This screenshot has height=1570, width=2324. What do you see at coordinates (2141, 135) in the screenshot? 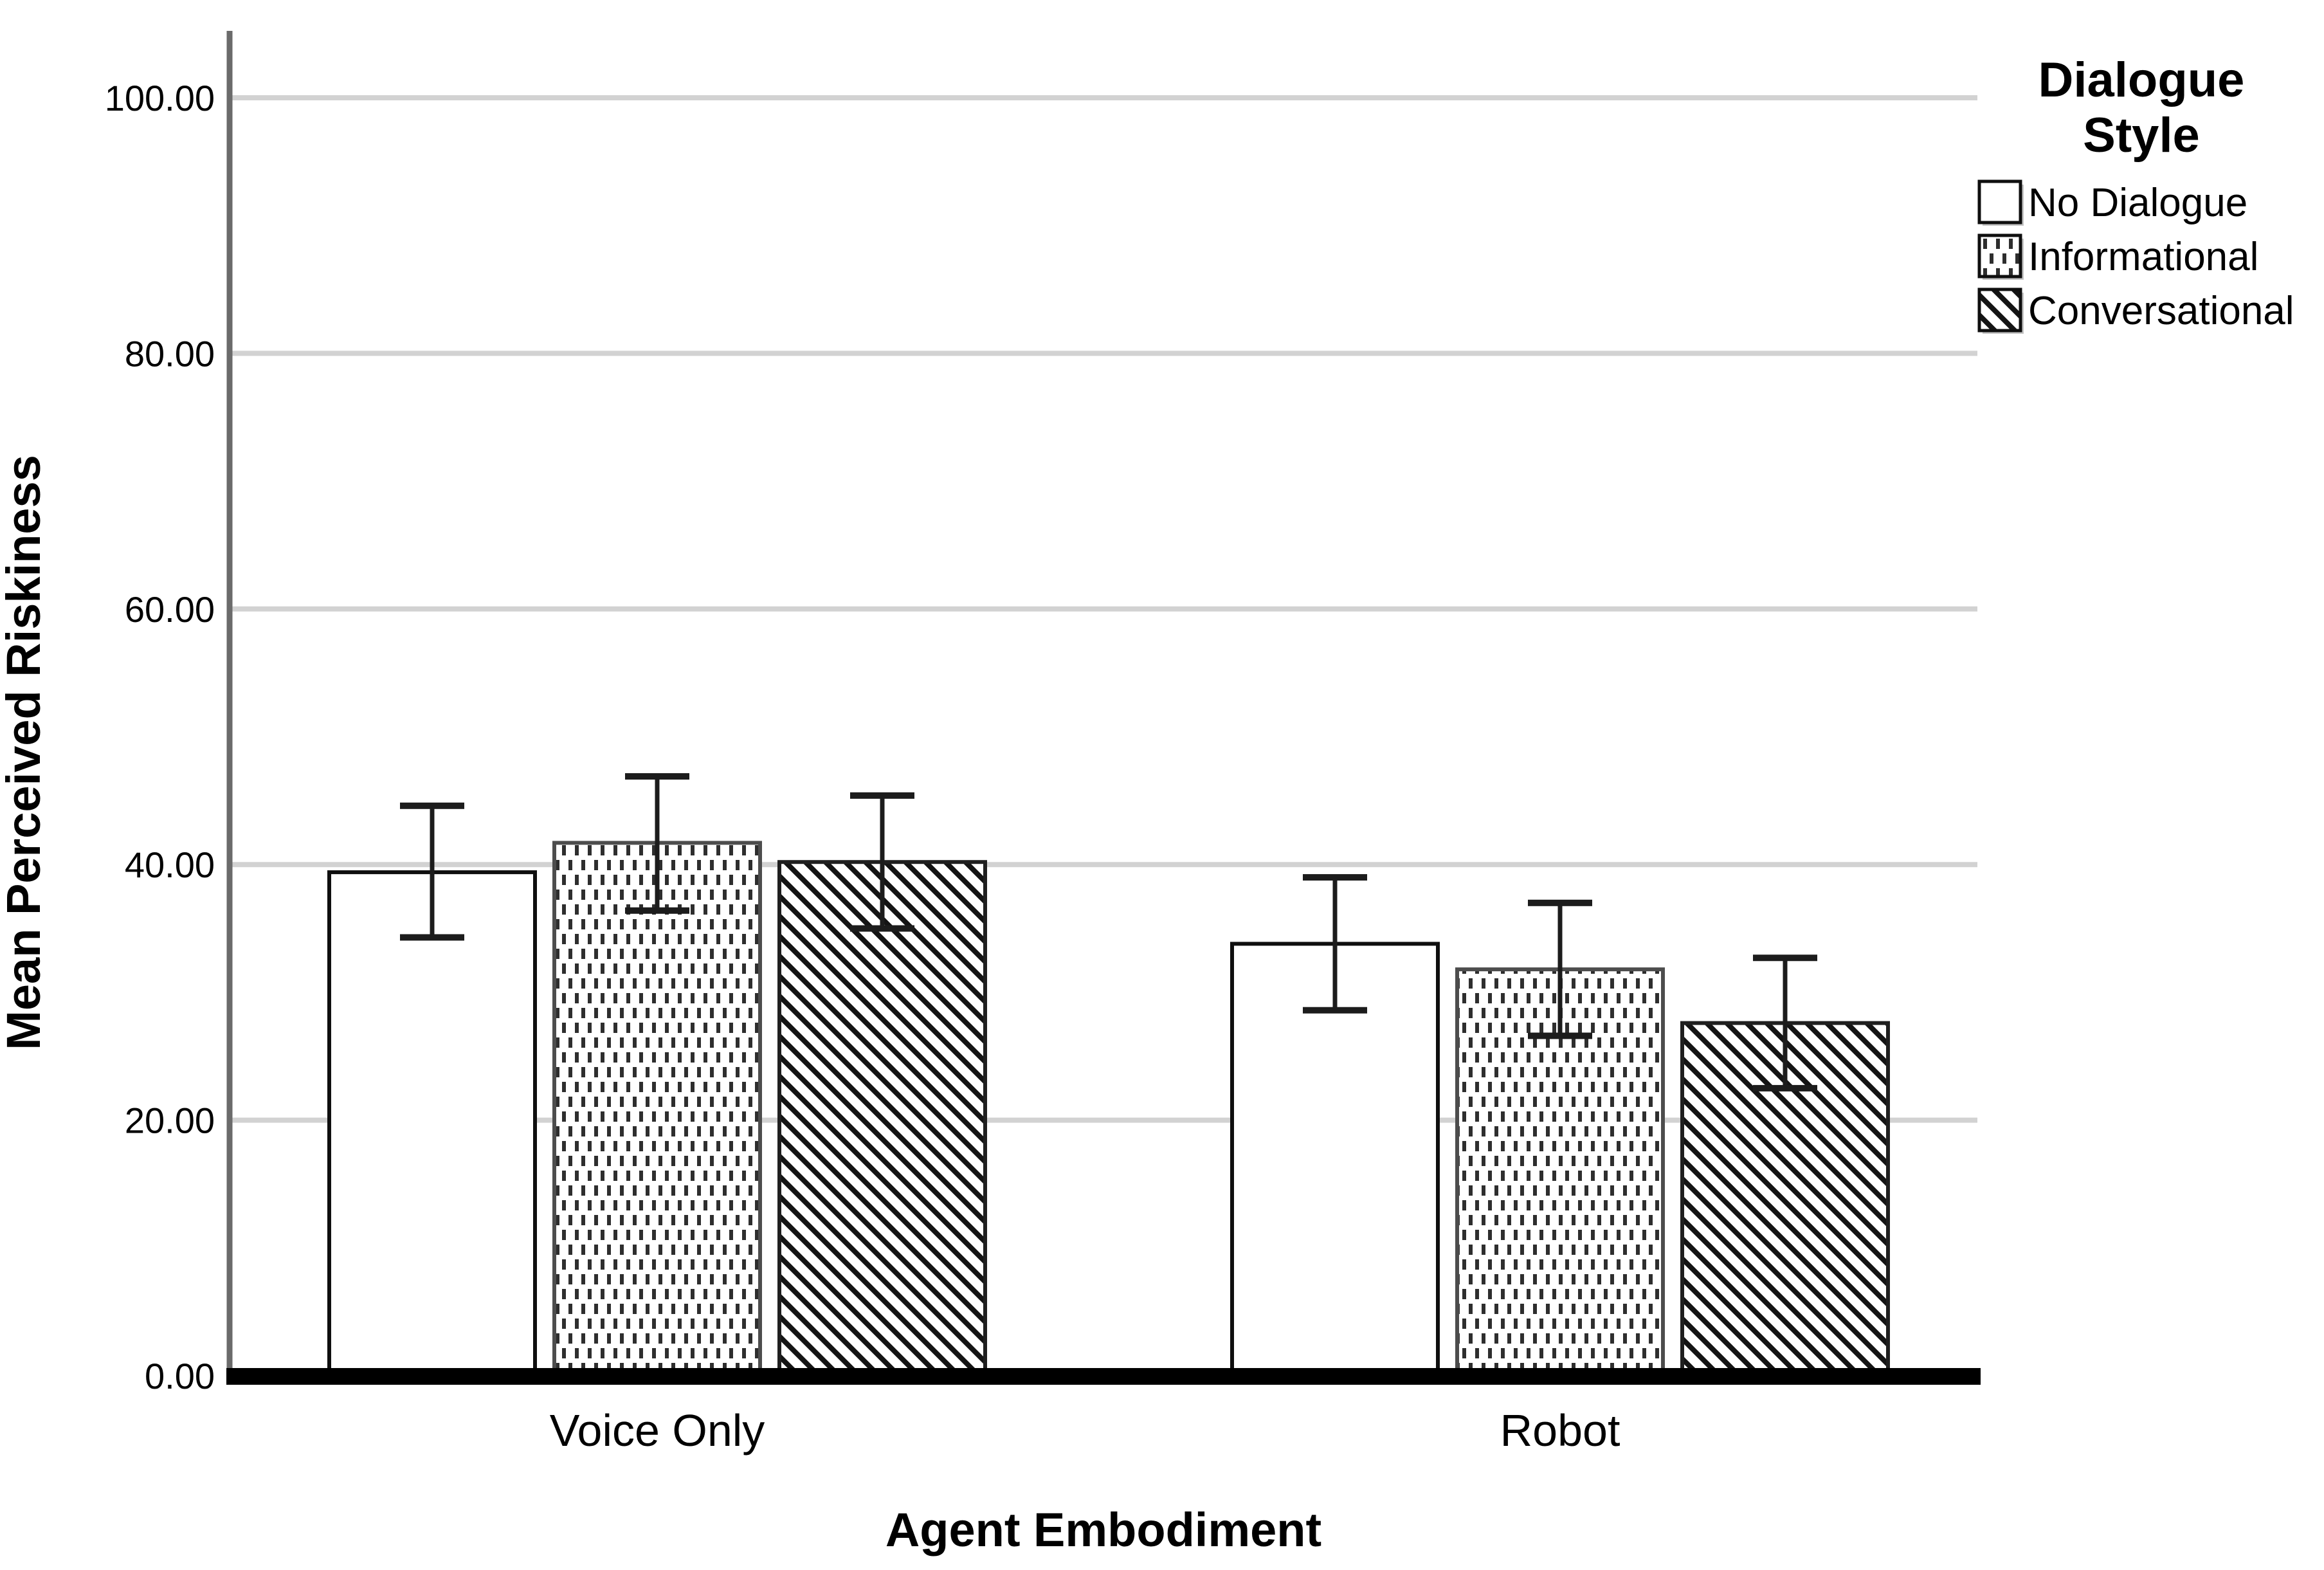
I see `legend-title-line2: Style` at bounding box center [2141, 135].